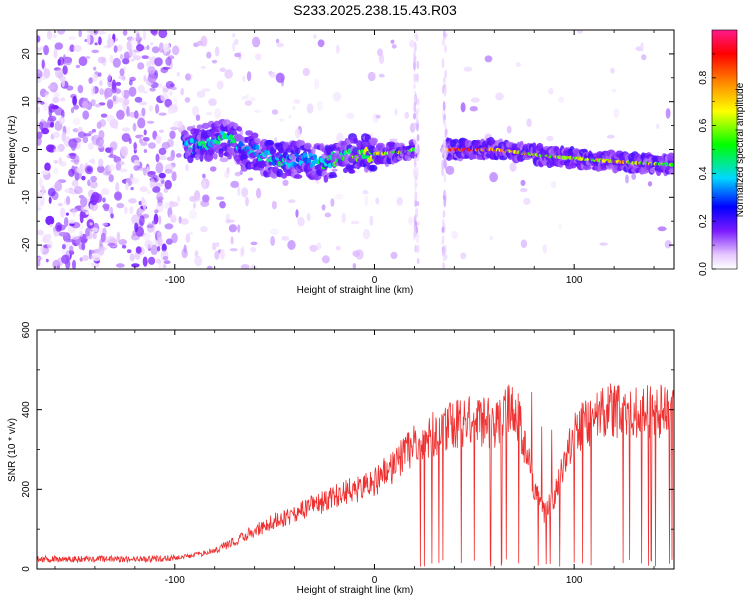 The height and width of the screenshot is (600, 750). What do you see at coordinates (703, 125) in the screenshot?
I see `colorbar-tick-label: 0.6` at bounding box center [703, 125].